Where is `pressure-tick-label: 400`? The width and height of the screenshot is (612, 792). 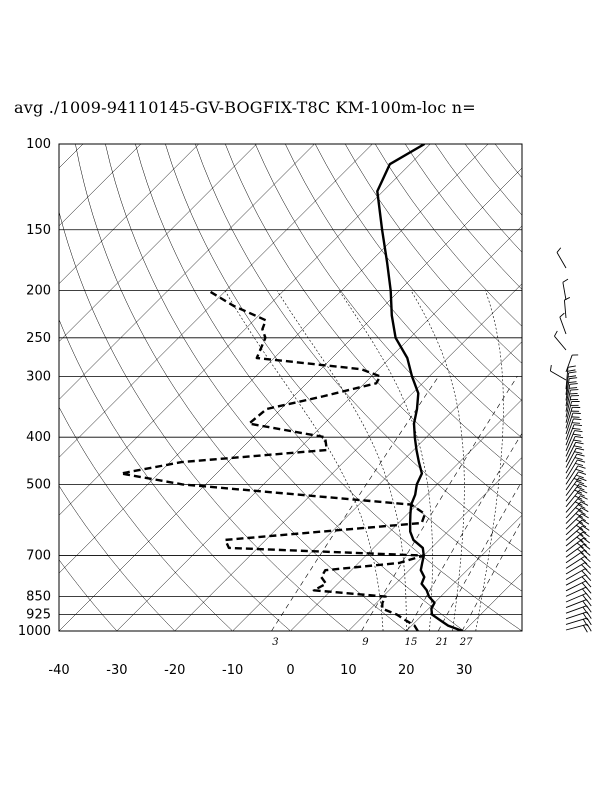 pressure-tick-label: 400 is located at coordinates (38, 437).